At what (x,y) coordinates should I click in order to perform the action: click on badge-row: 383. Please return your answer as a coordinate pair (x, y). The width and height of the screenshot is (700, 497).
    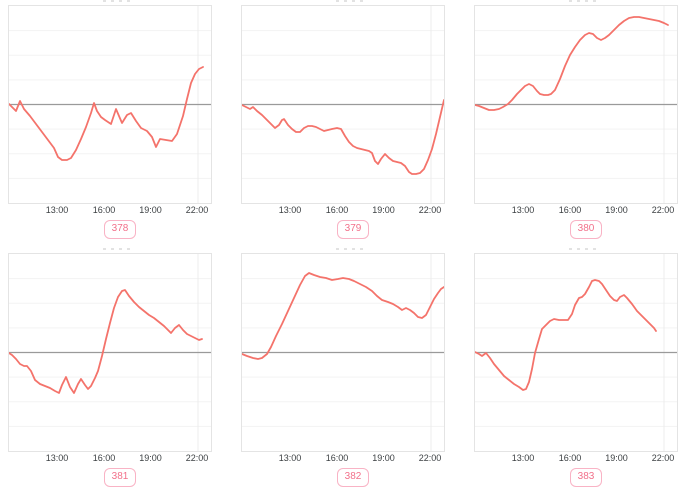
    Looking at the image, I should click on (583, 476).